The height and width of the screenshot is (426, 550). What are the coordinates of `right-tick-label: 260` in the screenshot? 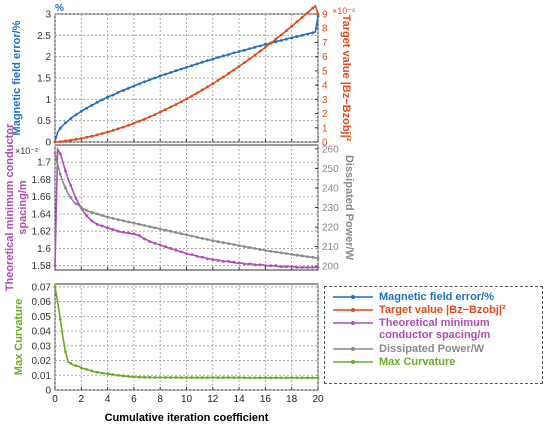 It's located at (330, 149).